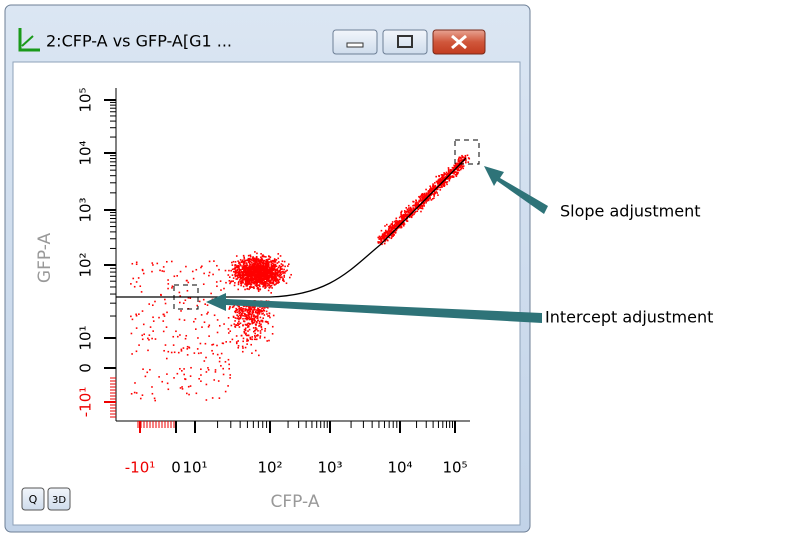 This screenshot has width=785, height=537. Describe the element at coordinates (405, 42) in the screenshot. I see `maximize-button` at that location.